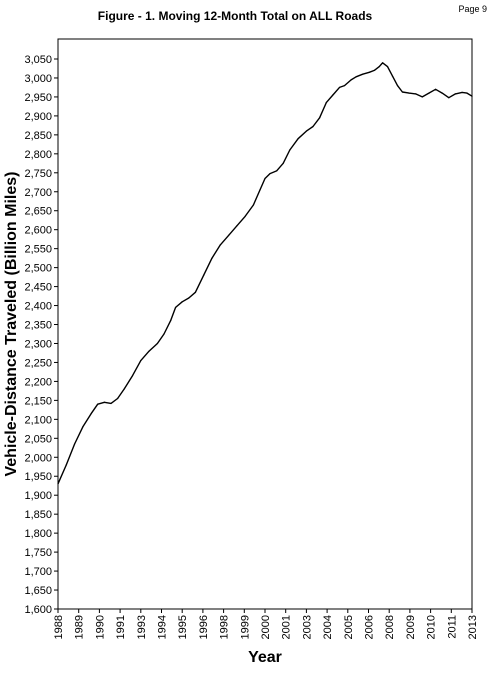 This screenshot has height=679, width=495. What do you see at coordinates (370, 627) in the screenshot?
I see `x-tick-label: 2006` at bounding box center [370, 627].